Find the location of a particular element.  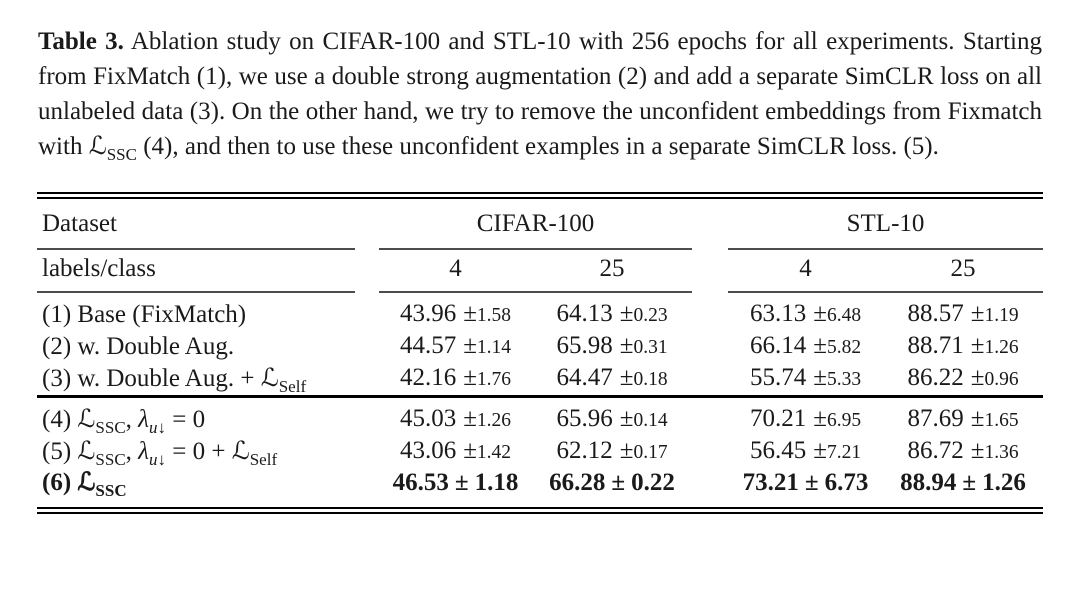

value-cell: 66.14 ±5.82 is located at coordinates (805, 347).